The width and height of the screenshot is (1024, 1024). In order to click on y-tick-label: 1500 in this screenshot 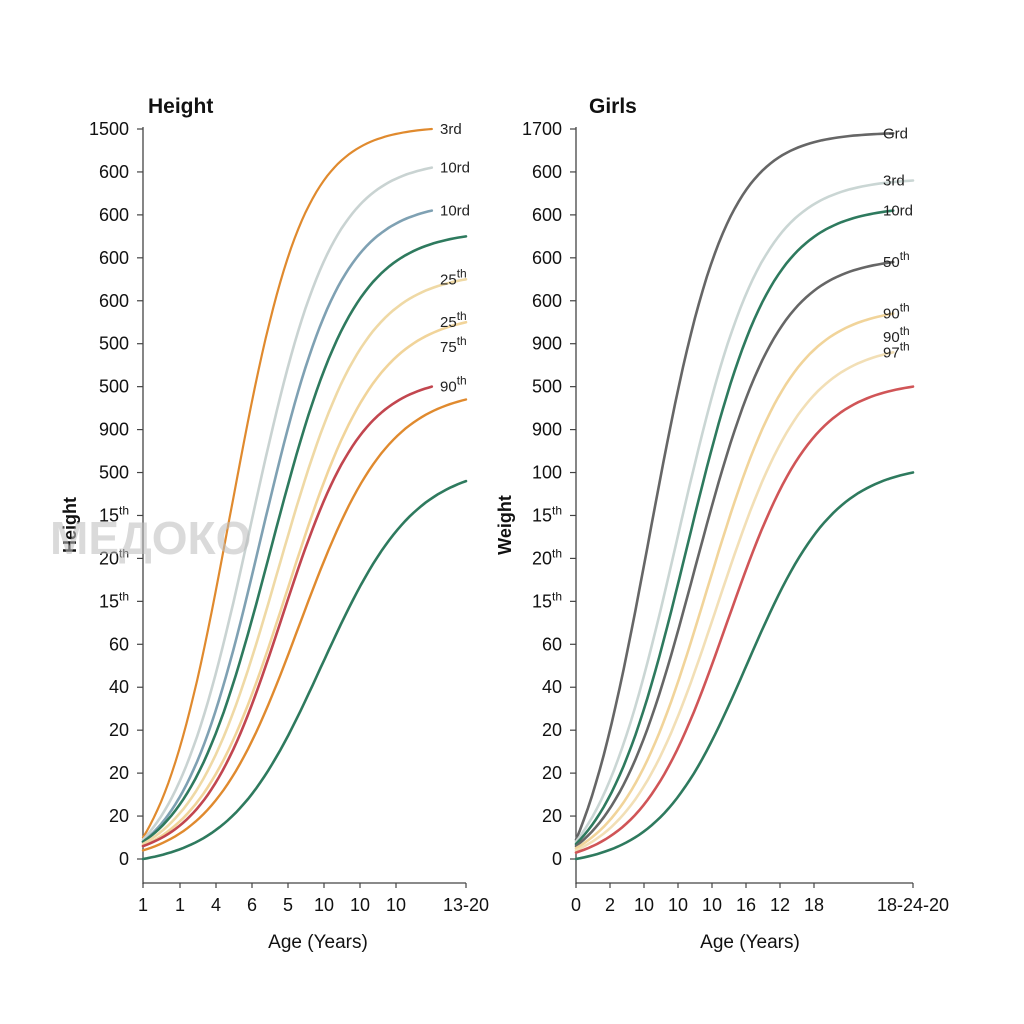, I will do `click(109, 129)`.